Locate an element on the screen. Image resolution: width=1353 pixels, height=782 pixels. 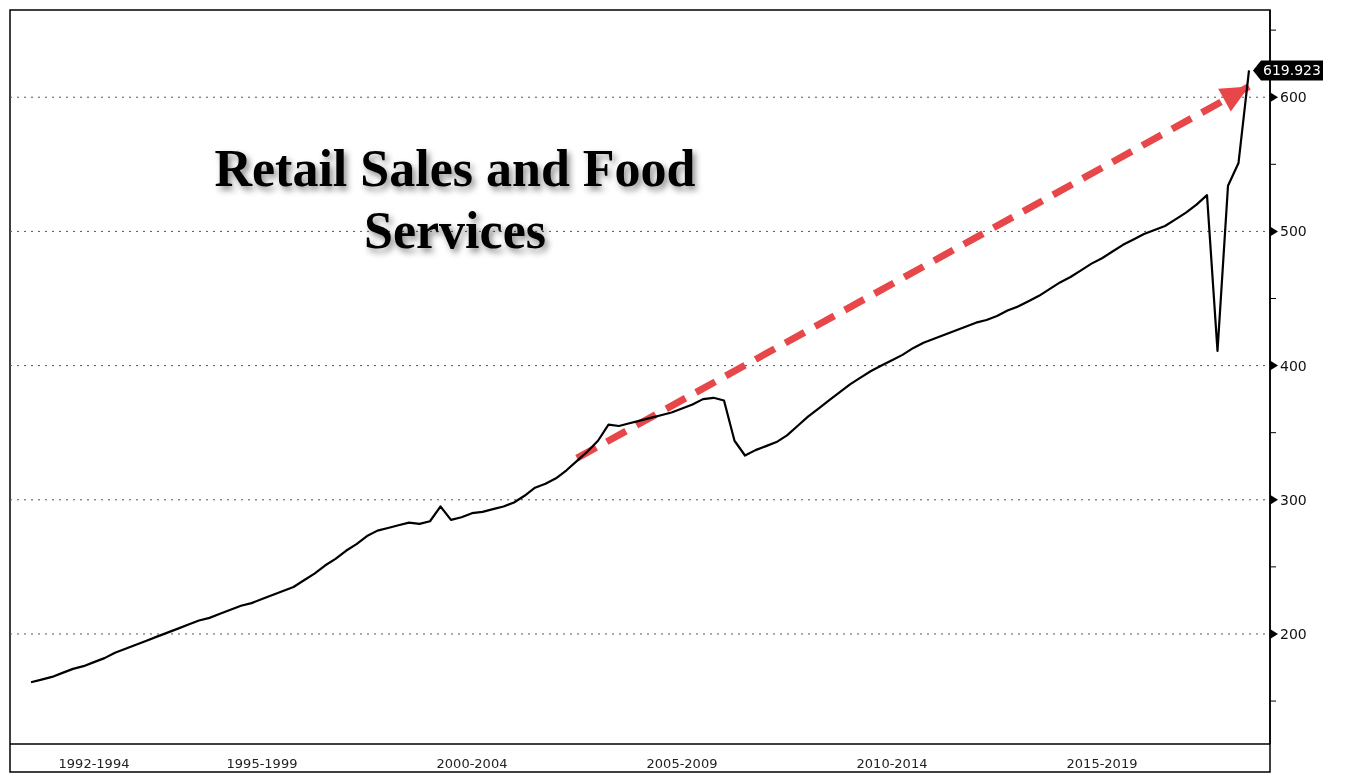
y-tick-label: 600 is located at coordinates (1293, 97).